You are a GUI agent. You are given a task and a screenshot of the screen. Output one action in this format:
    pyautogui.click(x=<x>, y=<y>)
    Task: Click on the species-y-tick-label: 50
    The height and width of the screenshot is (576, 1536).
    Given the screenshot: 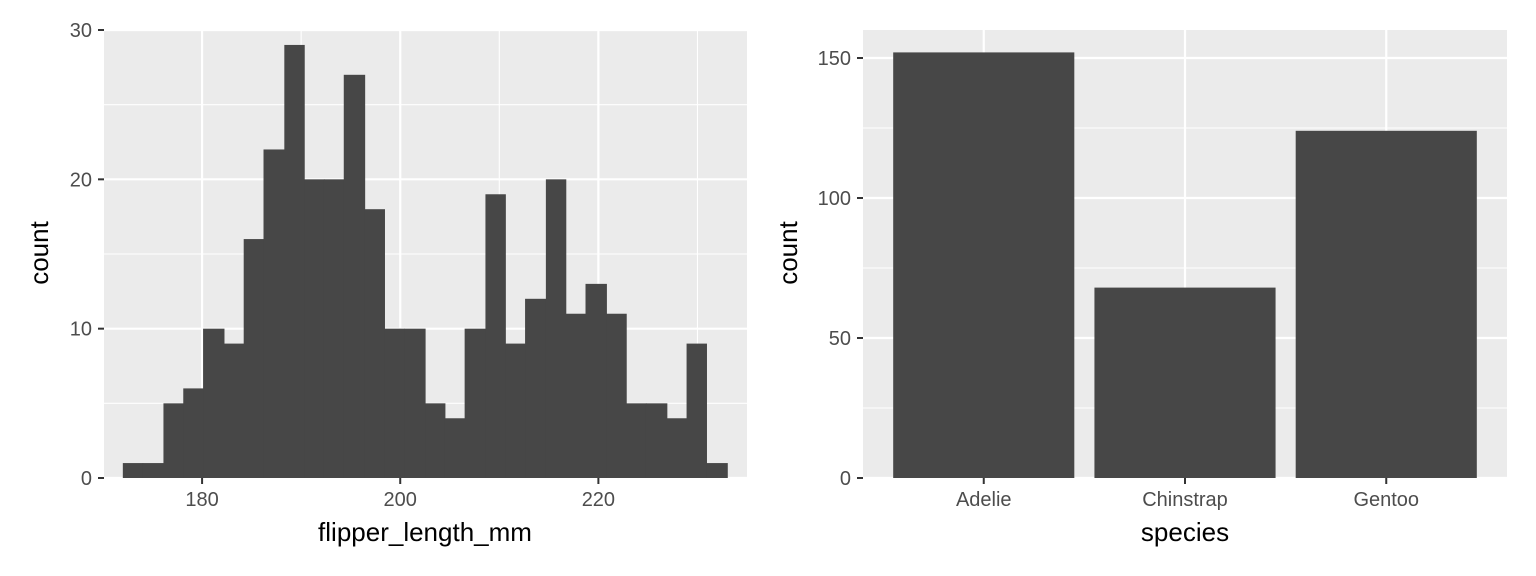 What is the action you would take?
    pyautogui.click(x=840, y=339)
    